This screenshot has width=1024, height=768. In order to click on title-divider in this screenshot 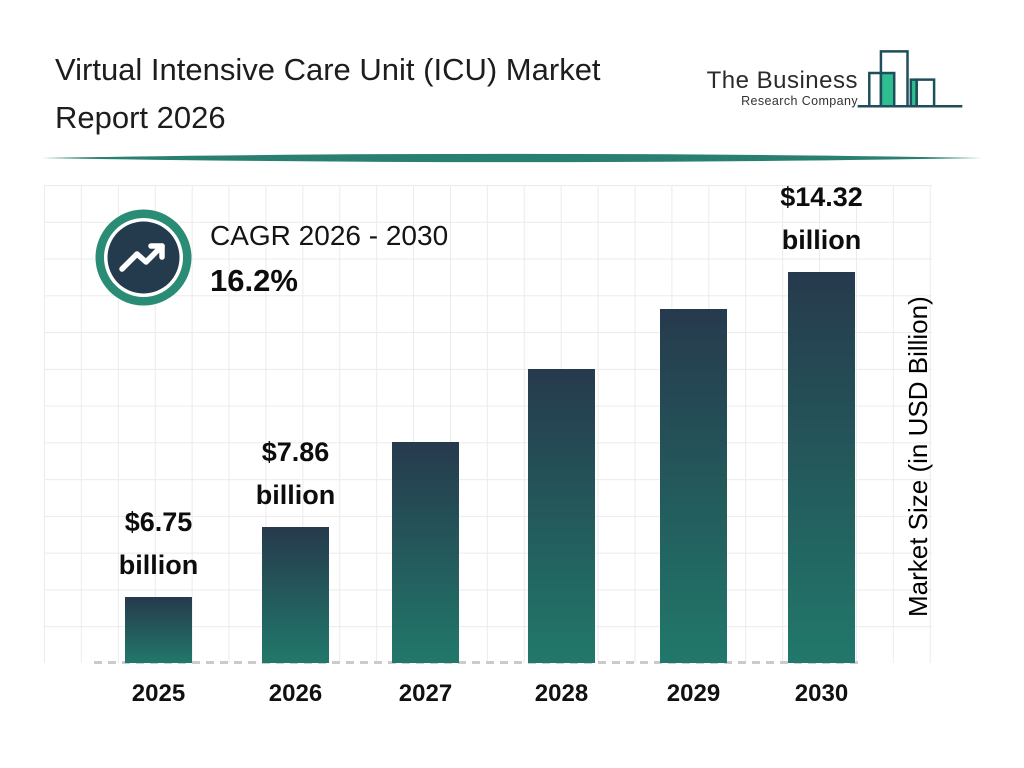, I will do `click(512, 158)`.